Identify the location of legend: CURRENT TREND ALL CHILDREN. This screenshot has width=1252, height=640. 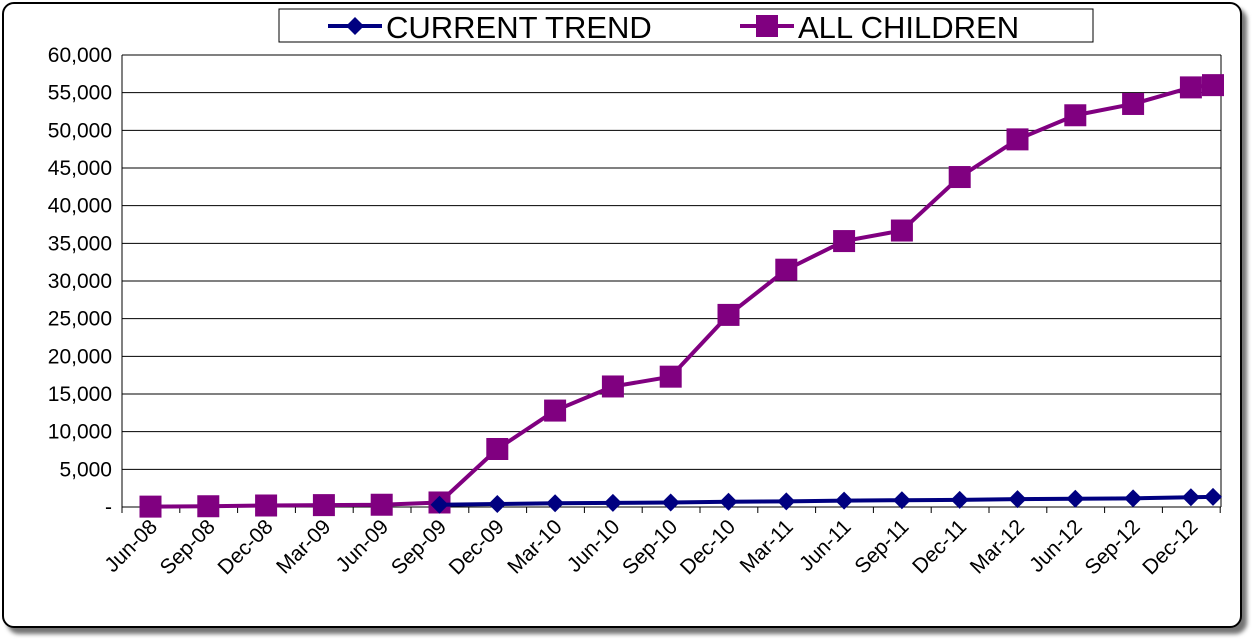
(686, 26).